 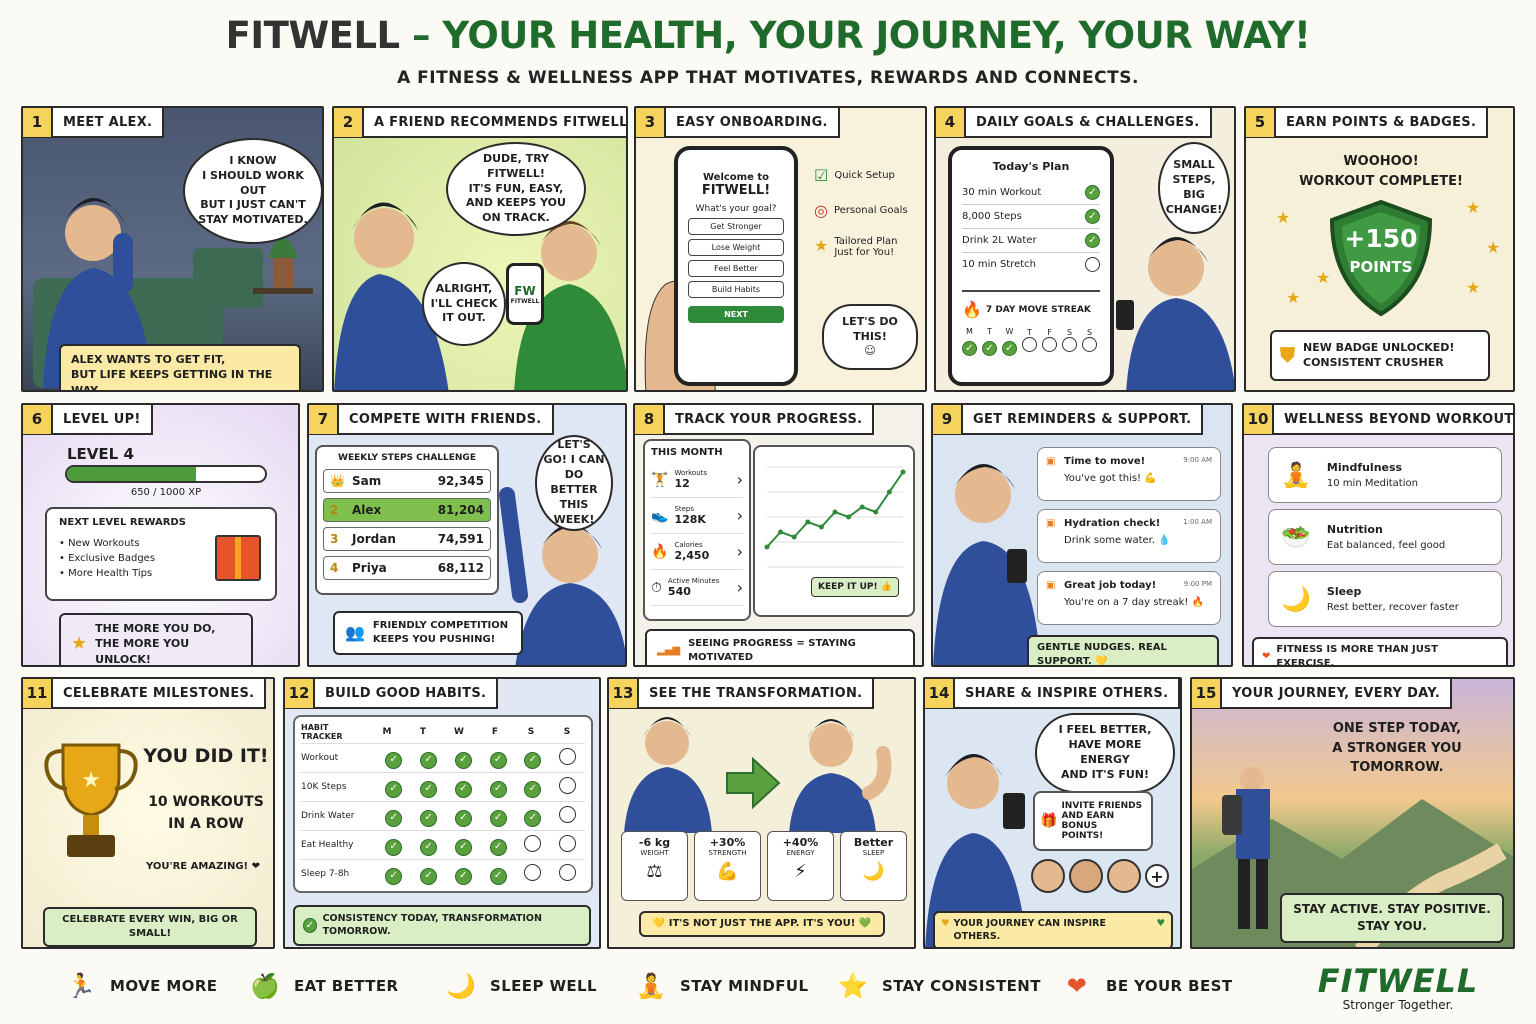 What do you see at coordinates (948, 419) in the screenshot?
I see `panel-number: 9` at bounding box center [948, 419].